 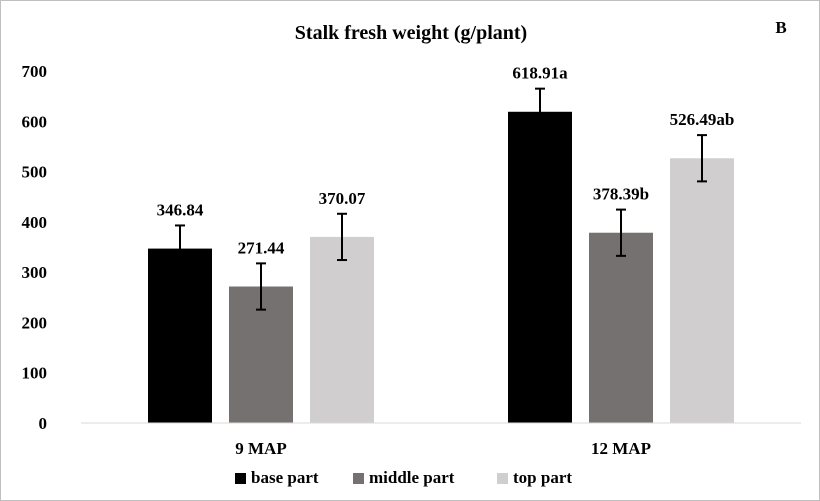 What do you see at coordinates (261, 247) in the screenshot?
I see `data-label: 271.44` at bounding box center [261, 247].